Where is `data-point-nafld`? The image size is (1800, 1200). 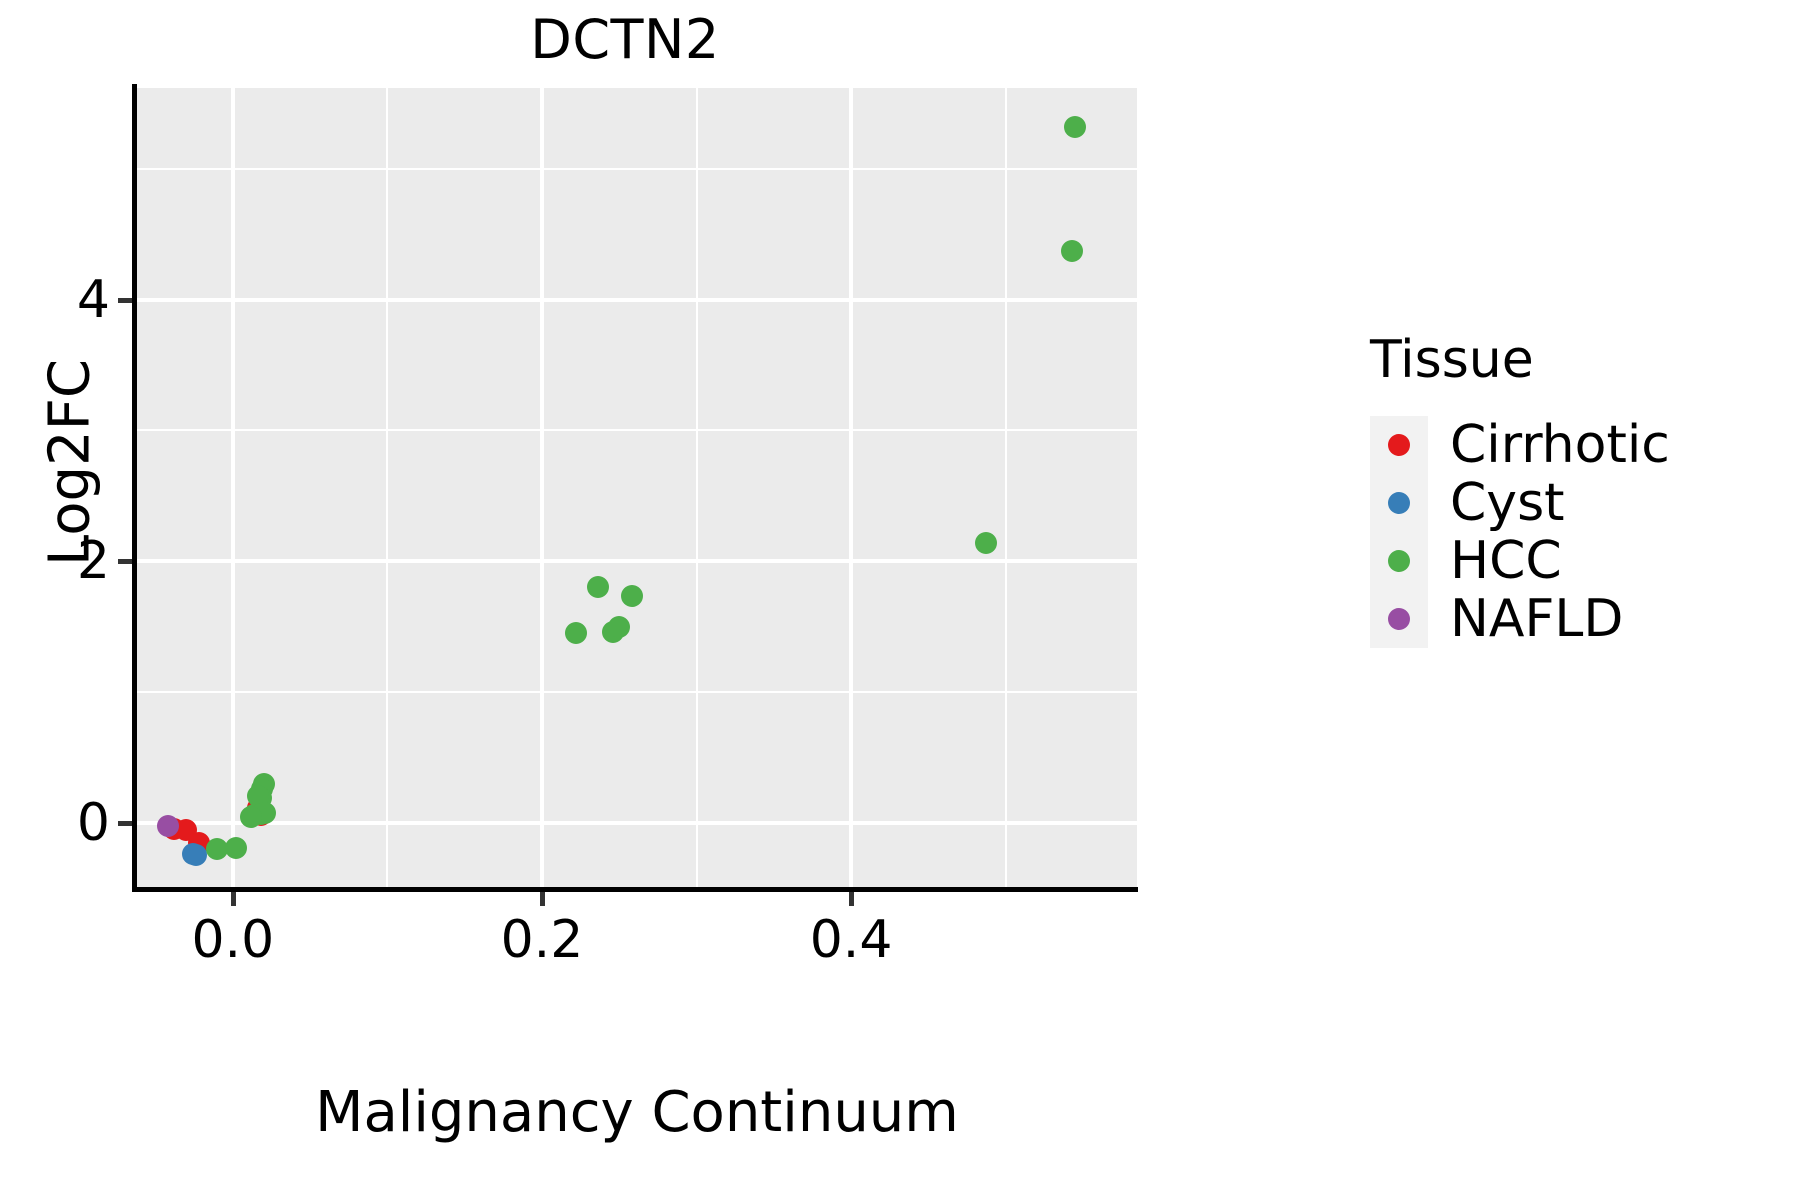 data-point-nafld is located at coordinates (167, 825).